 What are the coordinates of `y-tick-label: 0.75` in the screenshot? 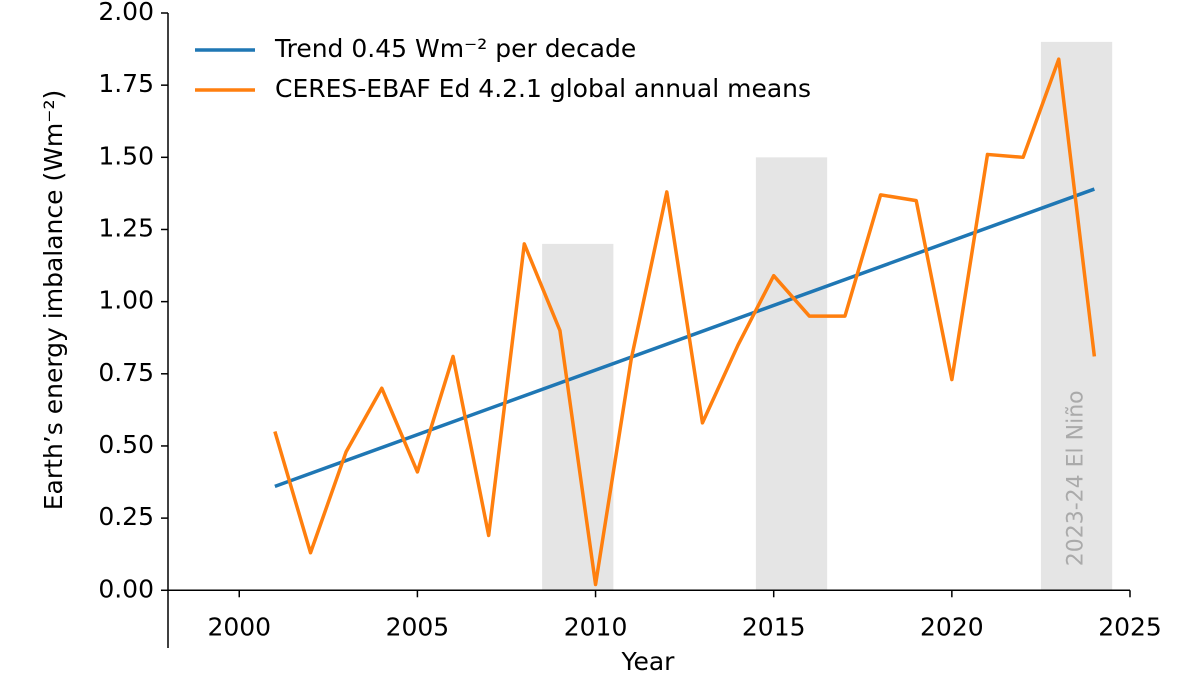 It's located at (126, 372).